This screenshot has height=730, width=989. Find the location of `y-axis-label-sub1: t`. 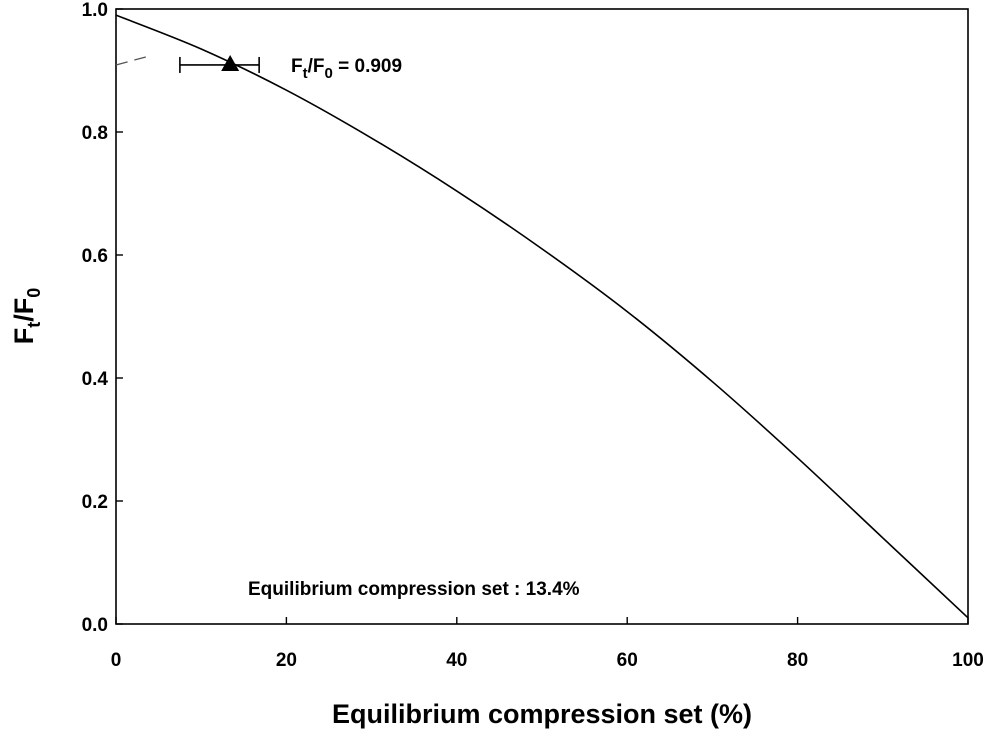

y-axis-label-sub1: t is located at coordinates (34, 325).